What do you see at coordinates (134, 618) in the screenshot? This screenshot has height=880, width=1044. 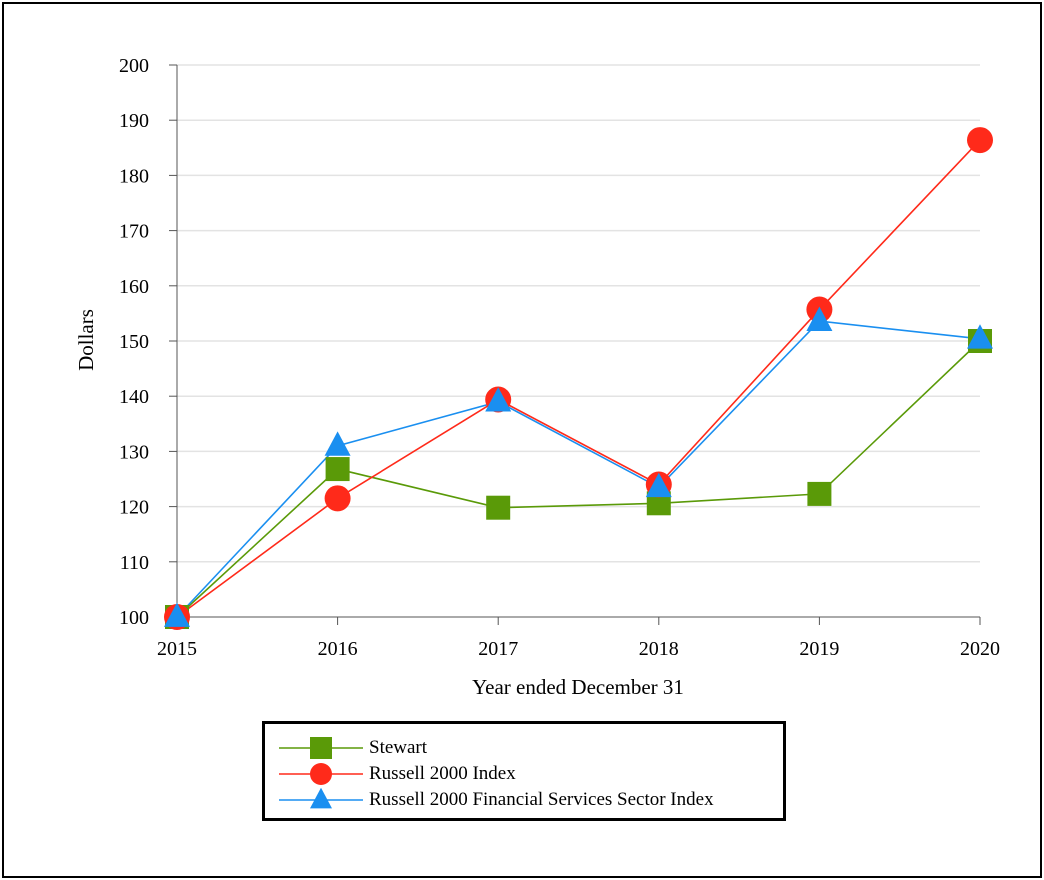 I see `y-tick-label: 100` at bounding box center [134, 618].